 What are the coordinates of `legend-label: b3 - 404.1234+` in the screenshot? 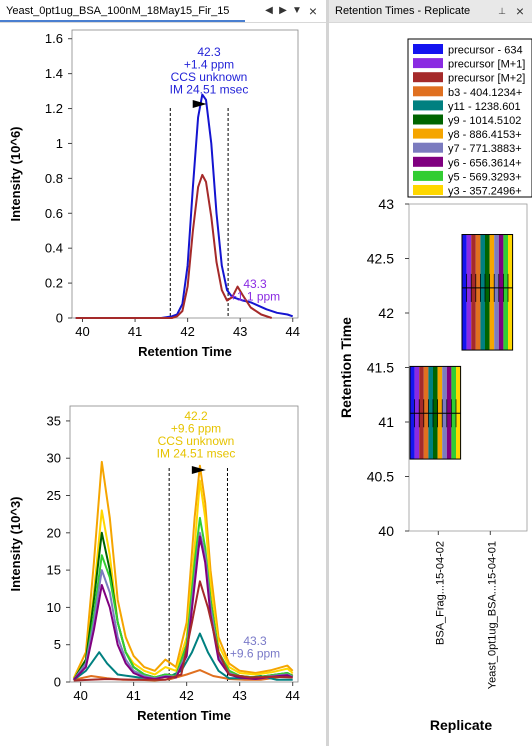 It's located at (485, 93).